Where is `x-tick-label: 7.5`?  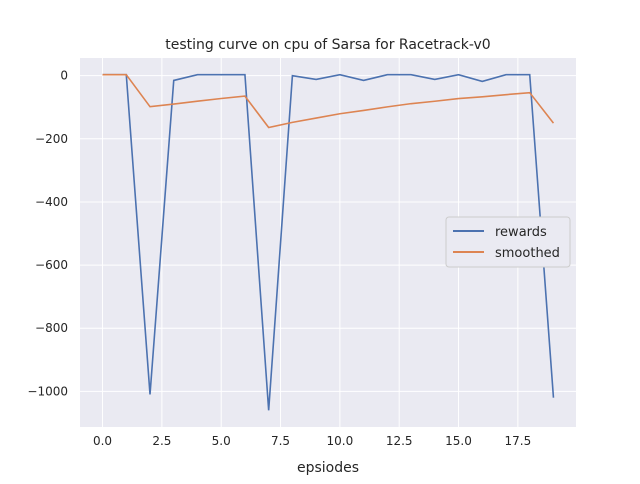 x-tick-label: 7.5 is located at coordinates (280, 441).